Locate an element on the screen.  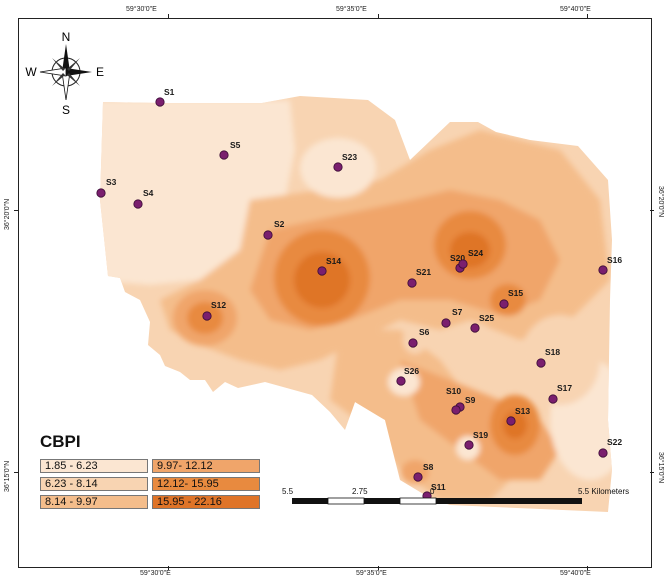
coord-top-3: 59°40'0"E is located at coordinates (575, 9).